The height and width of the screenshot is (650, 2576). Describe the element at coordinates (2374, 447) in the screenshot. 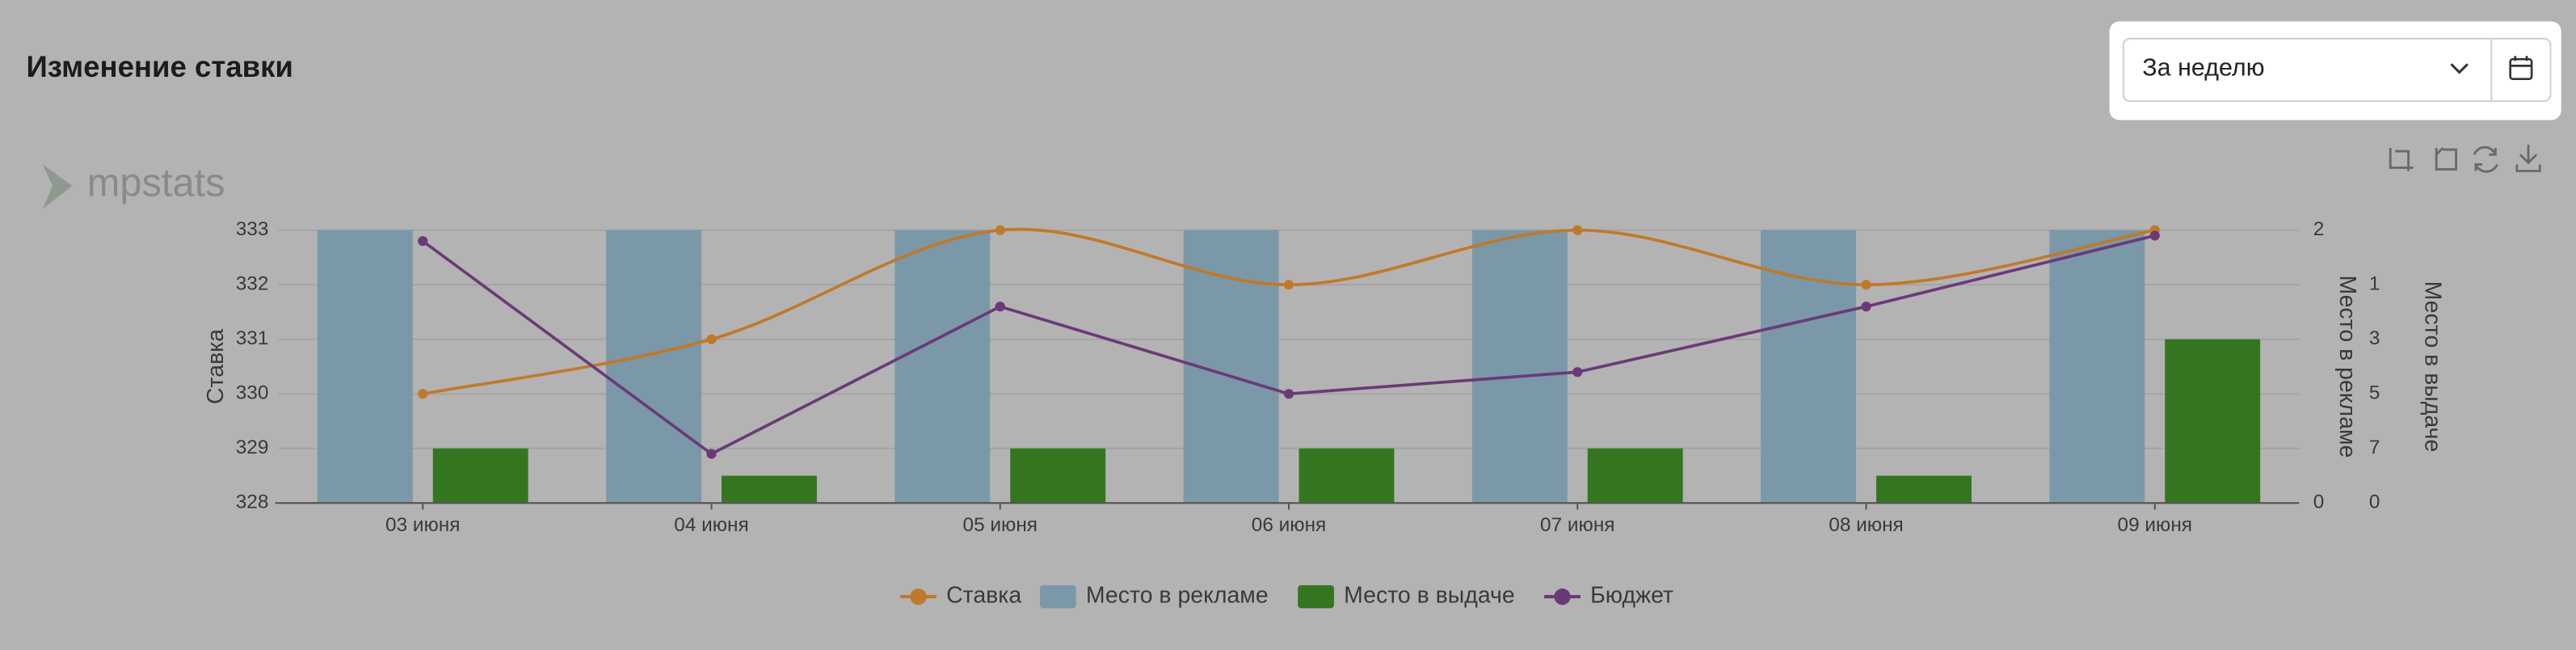

I see `y3-tick-label: 7` at that location.